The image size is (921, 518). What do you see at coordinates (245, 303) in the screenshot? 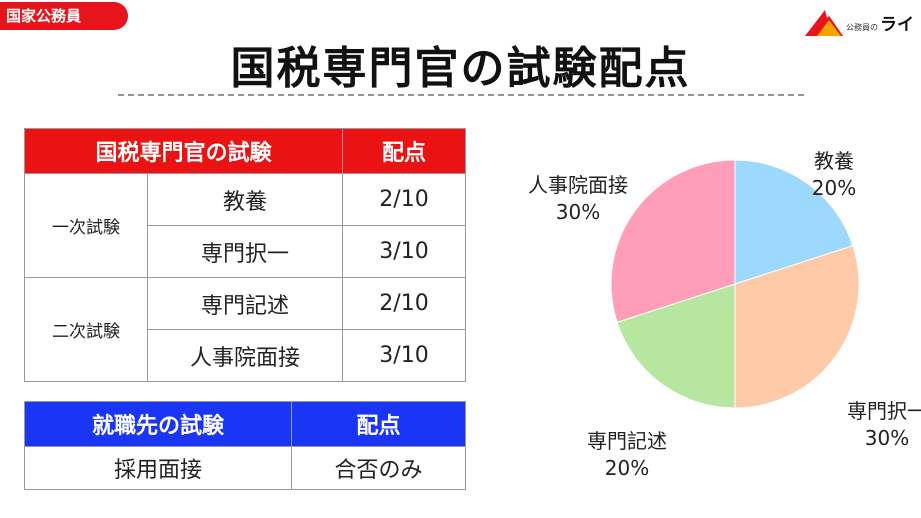
I see `exam-name: 専門記述` at bounding box center [245, 303].